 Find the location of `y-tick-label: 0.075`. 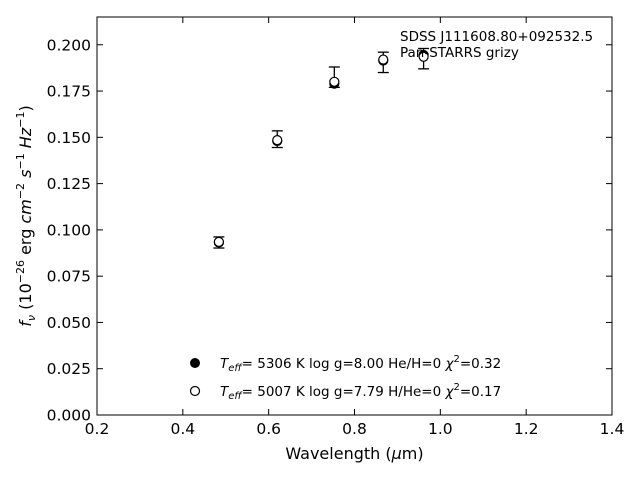

y-tick-label: 0.075 is located at coordinates (69, 277).